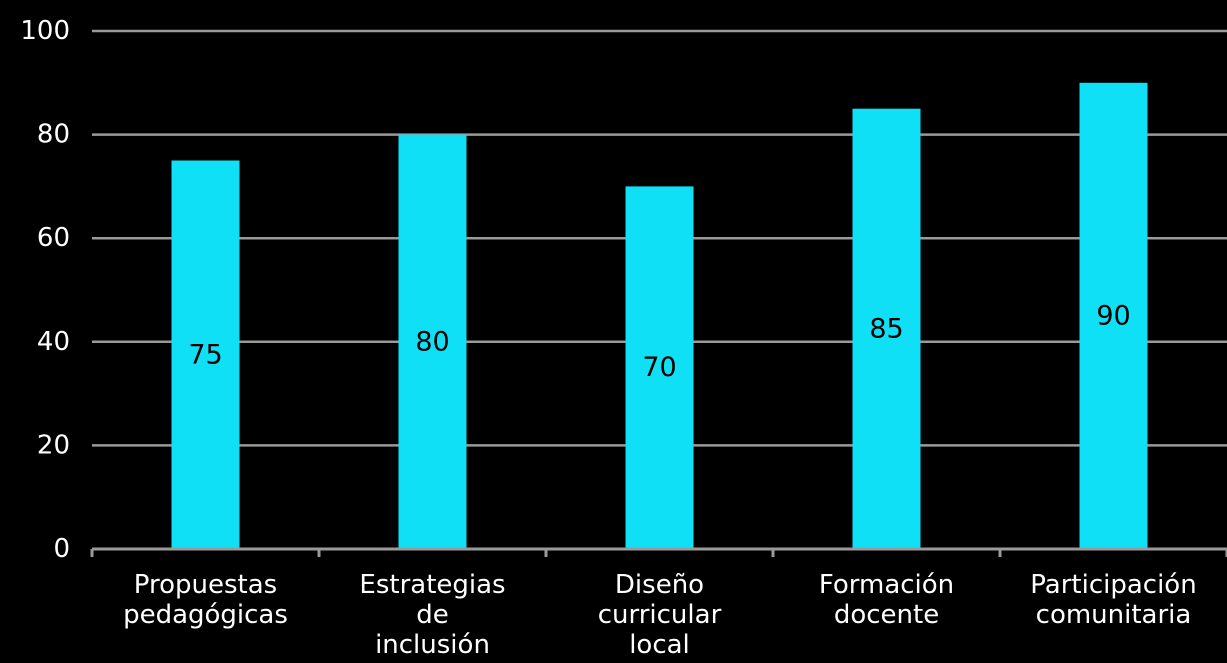  I want to click on x-category-label: inclusión, so click(432, 645).